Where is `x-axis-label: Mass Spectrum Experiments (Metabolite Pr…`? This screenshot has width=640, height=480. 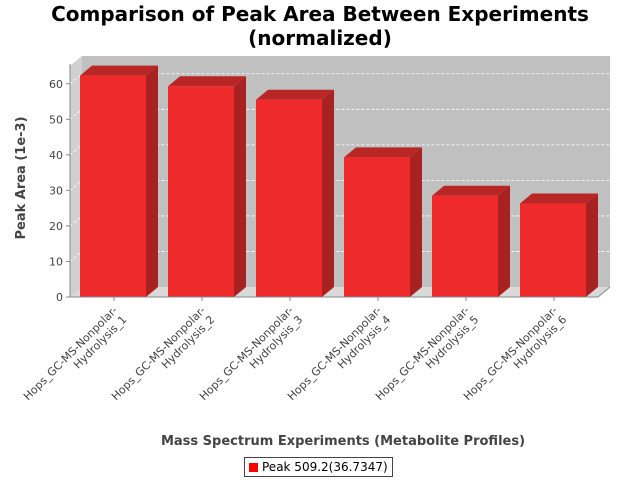
x-axis-label: Mass Spectrum Experiments (Metabolite Pr… is located at coordinates (343, 441).